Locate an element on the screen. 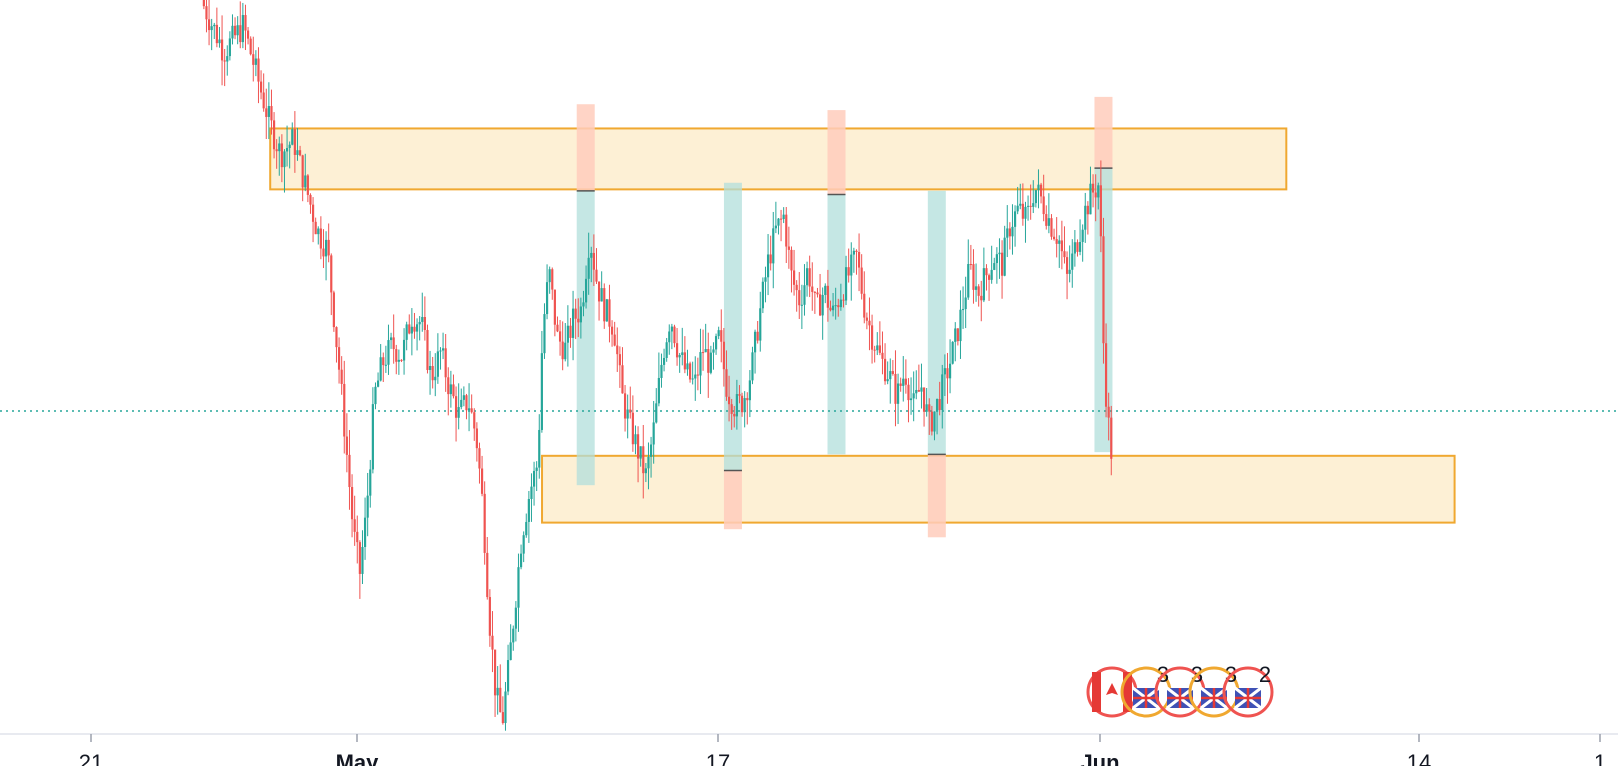 The height and width of the screenshot is (766, 1618). support-zone is located at coordinates (998, 489).